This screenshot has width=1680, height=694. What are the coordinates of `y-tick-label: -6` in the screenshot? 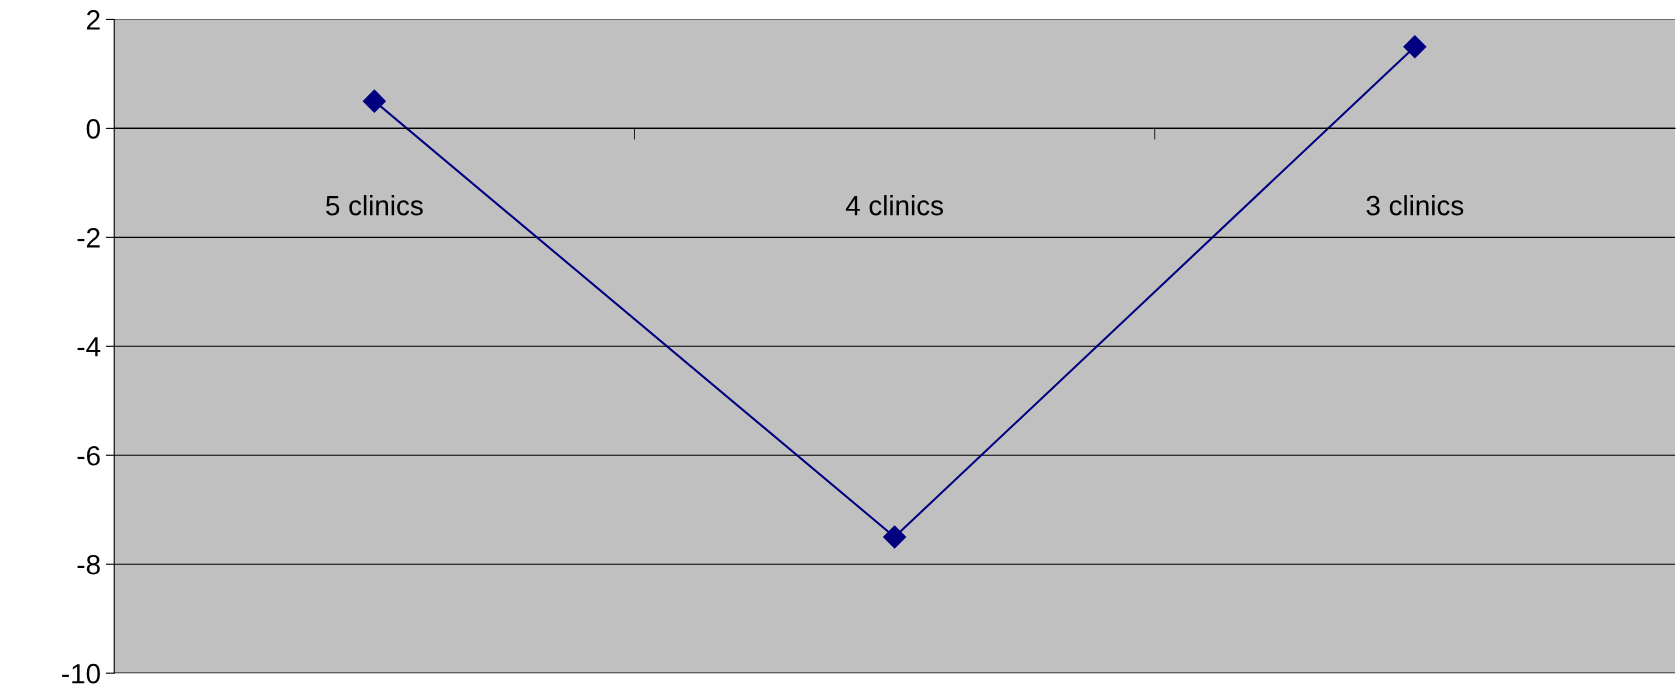 It's located at (88, 455).